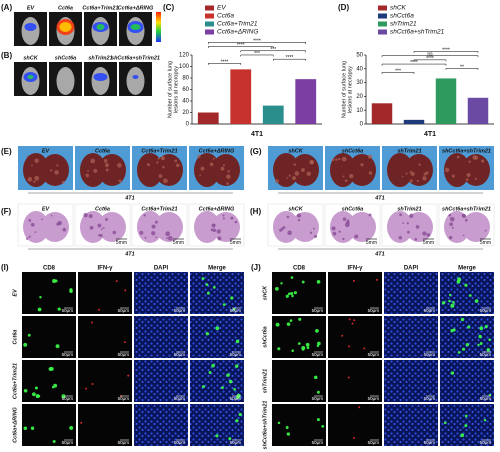 The height and width of the screenshot is (452, 500). I want to click on y-axis-label: lesions at necropsy, so click(176, 89).